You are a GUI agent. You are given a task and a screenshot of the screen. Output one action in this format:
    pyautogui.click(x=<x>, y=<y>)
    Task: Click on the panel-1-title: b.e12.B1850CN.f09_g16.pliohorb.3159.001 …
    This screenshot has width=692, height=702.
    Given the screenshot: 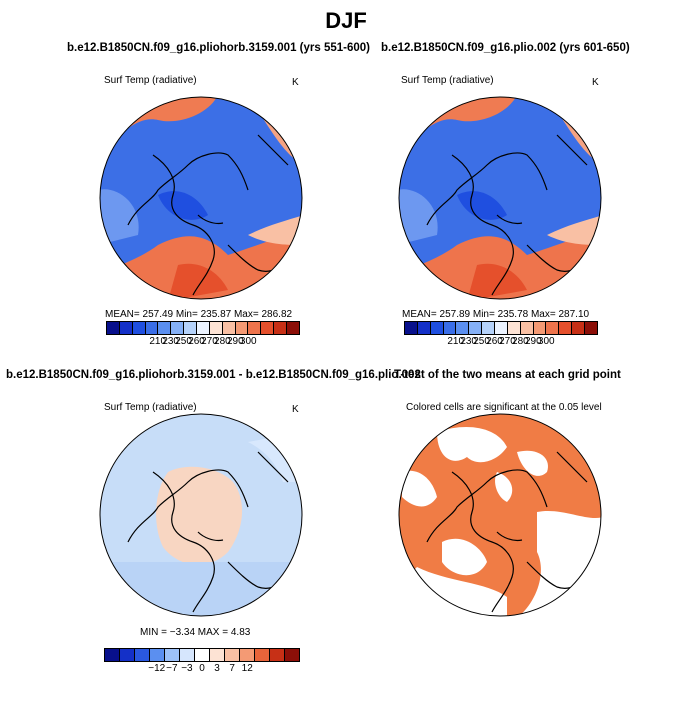 What is the action you would take?
    pyautogui.click(x=218, y=48)
    